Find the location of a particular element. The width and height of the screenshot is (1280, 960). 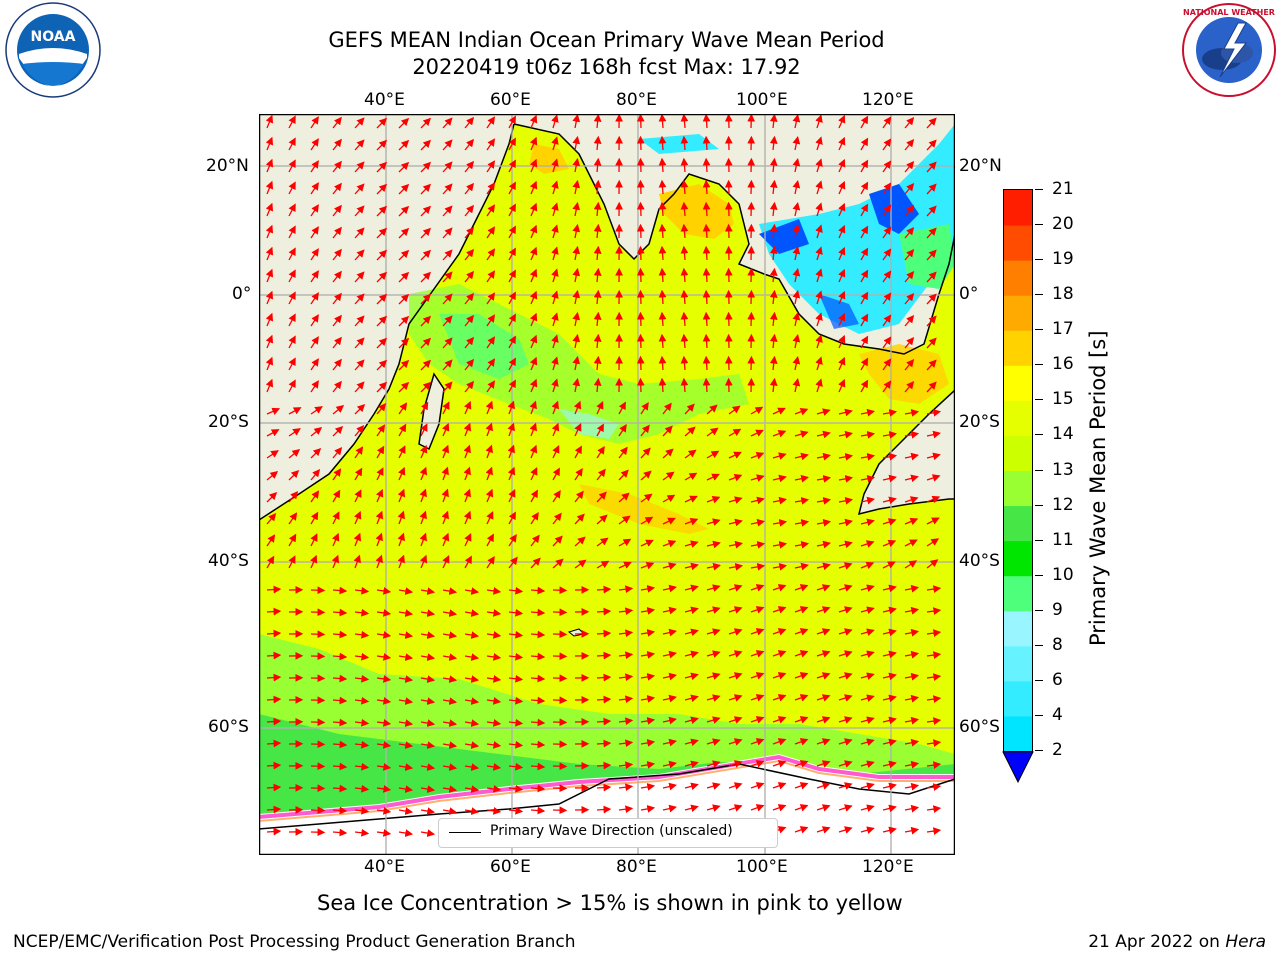

lon-tick-top-40e: 40°E is located at coordinates (384, 100).